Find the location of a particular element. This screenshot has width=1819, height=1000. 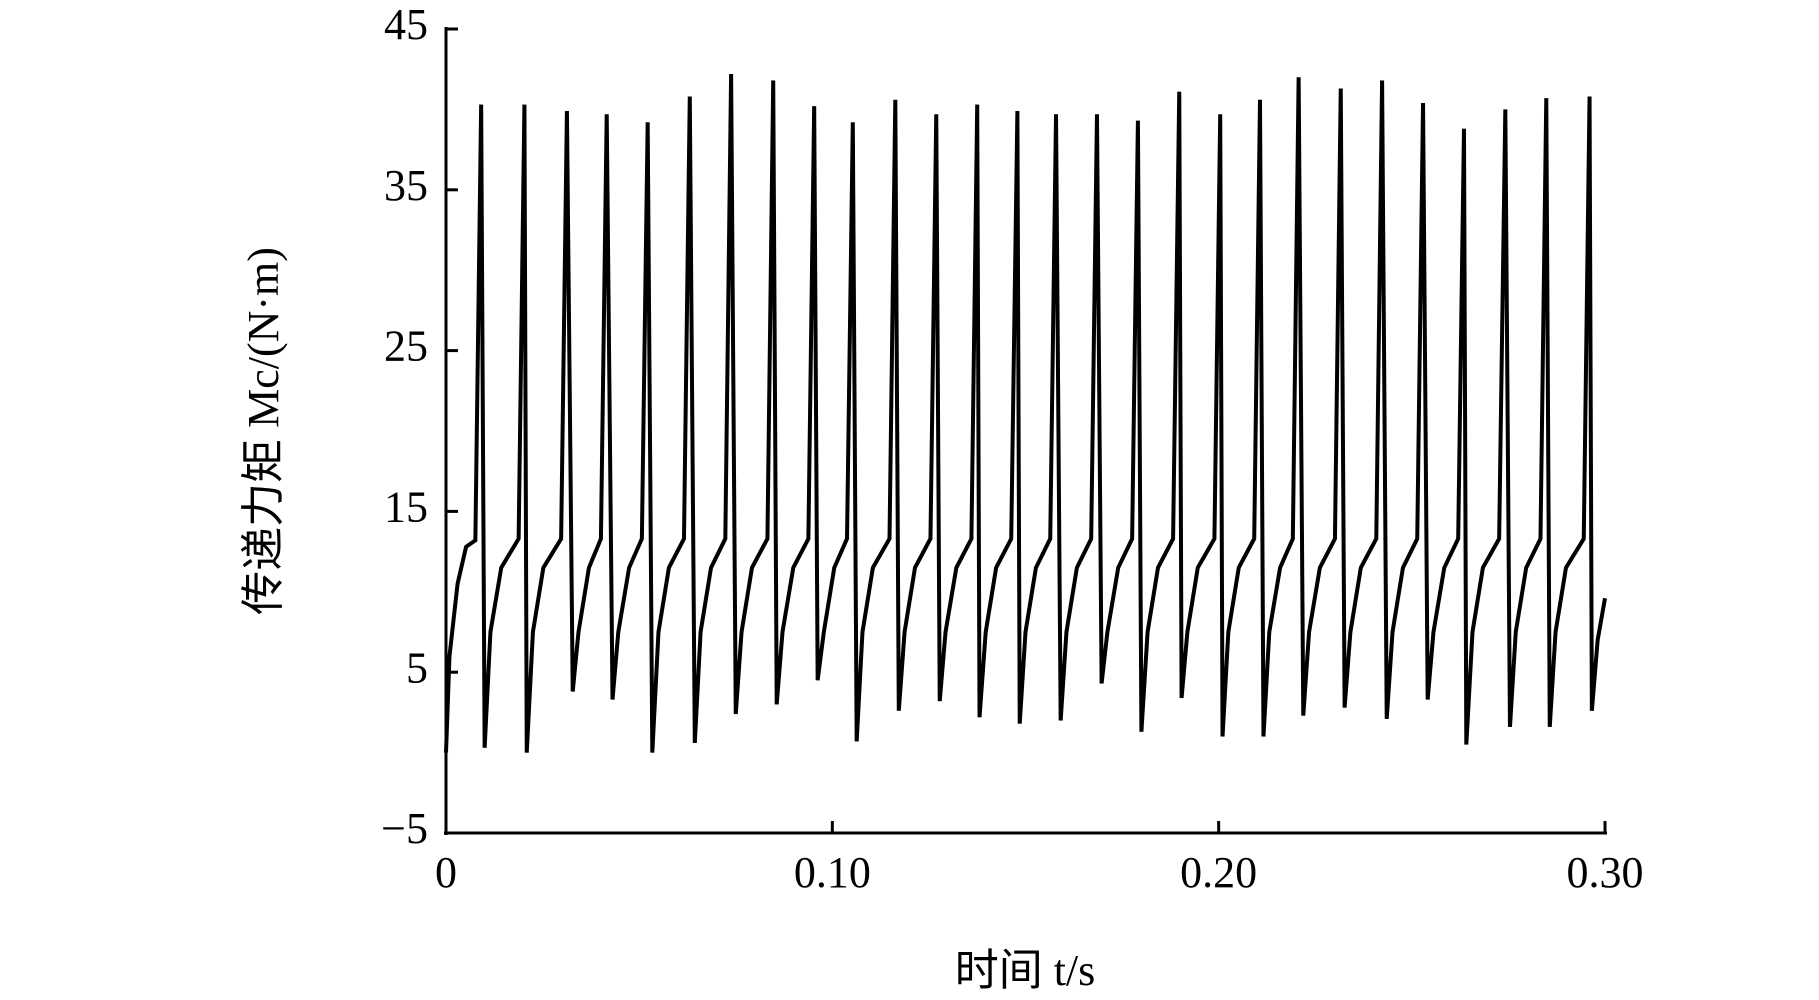

y-tick-label: 35 is located at coordinates (406, 185).